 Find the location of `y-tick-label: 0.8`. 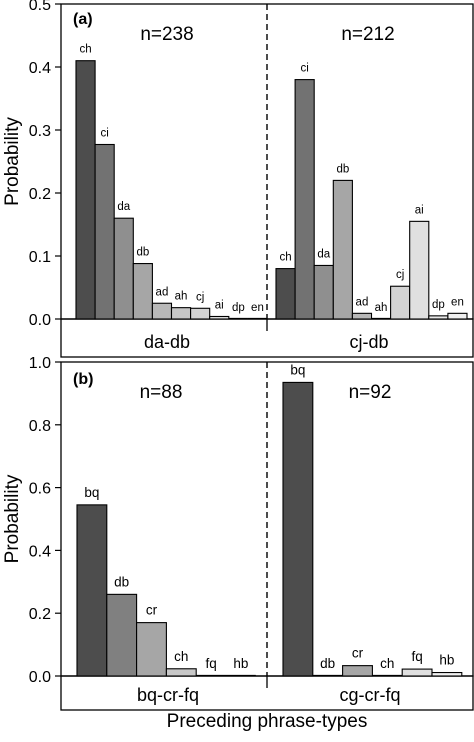

y-tick-label: 0.8 is located at coordinates (40, 426).